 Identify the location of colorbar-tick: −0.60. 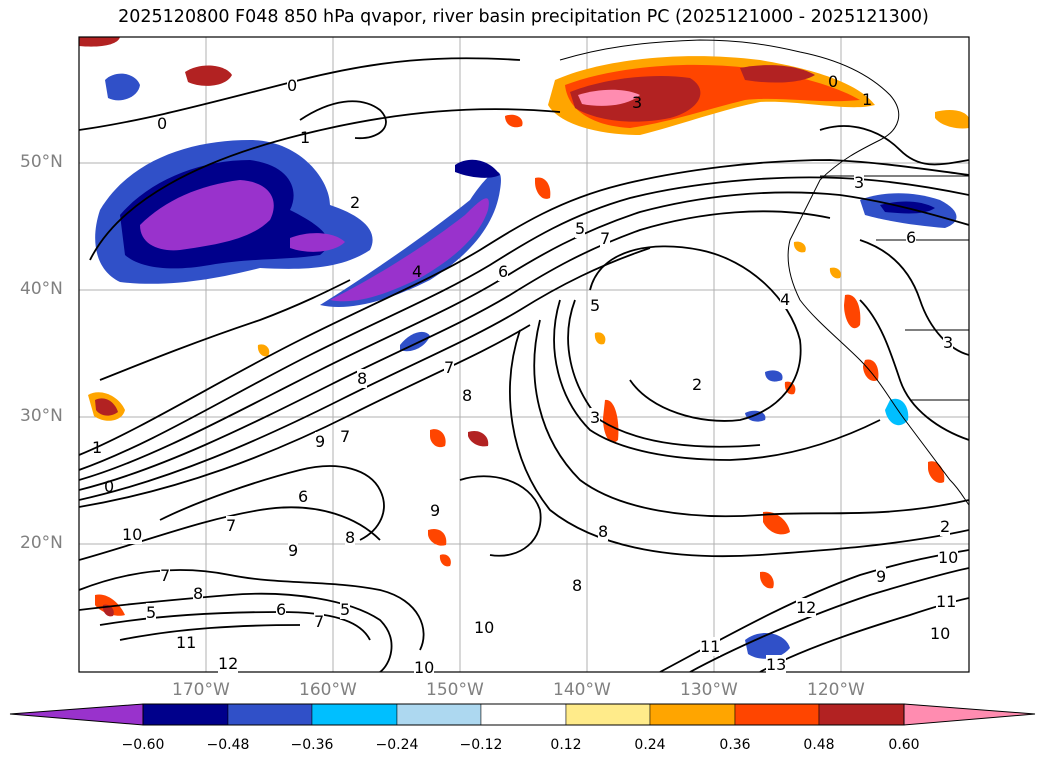
(143, 745).